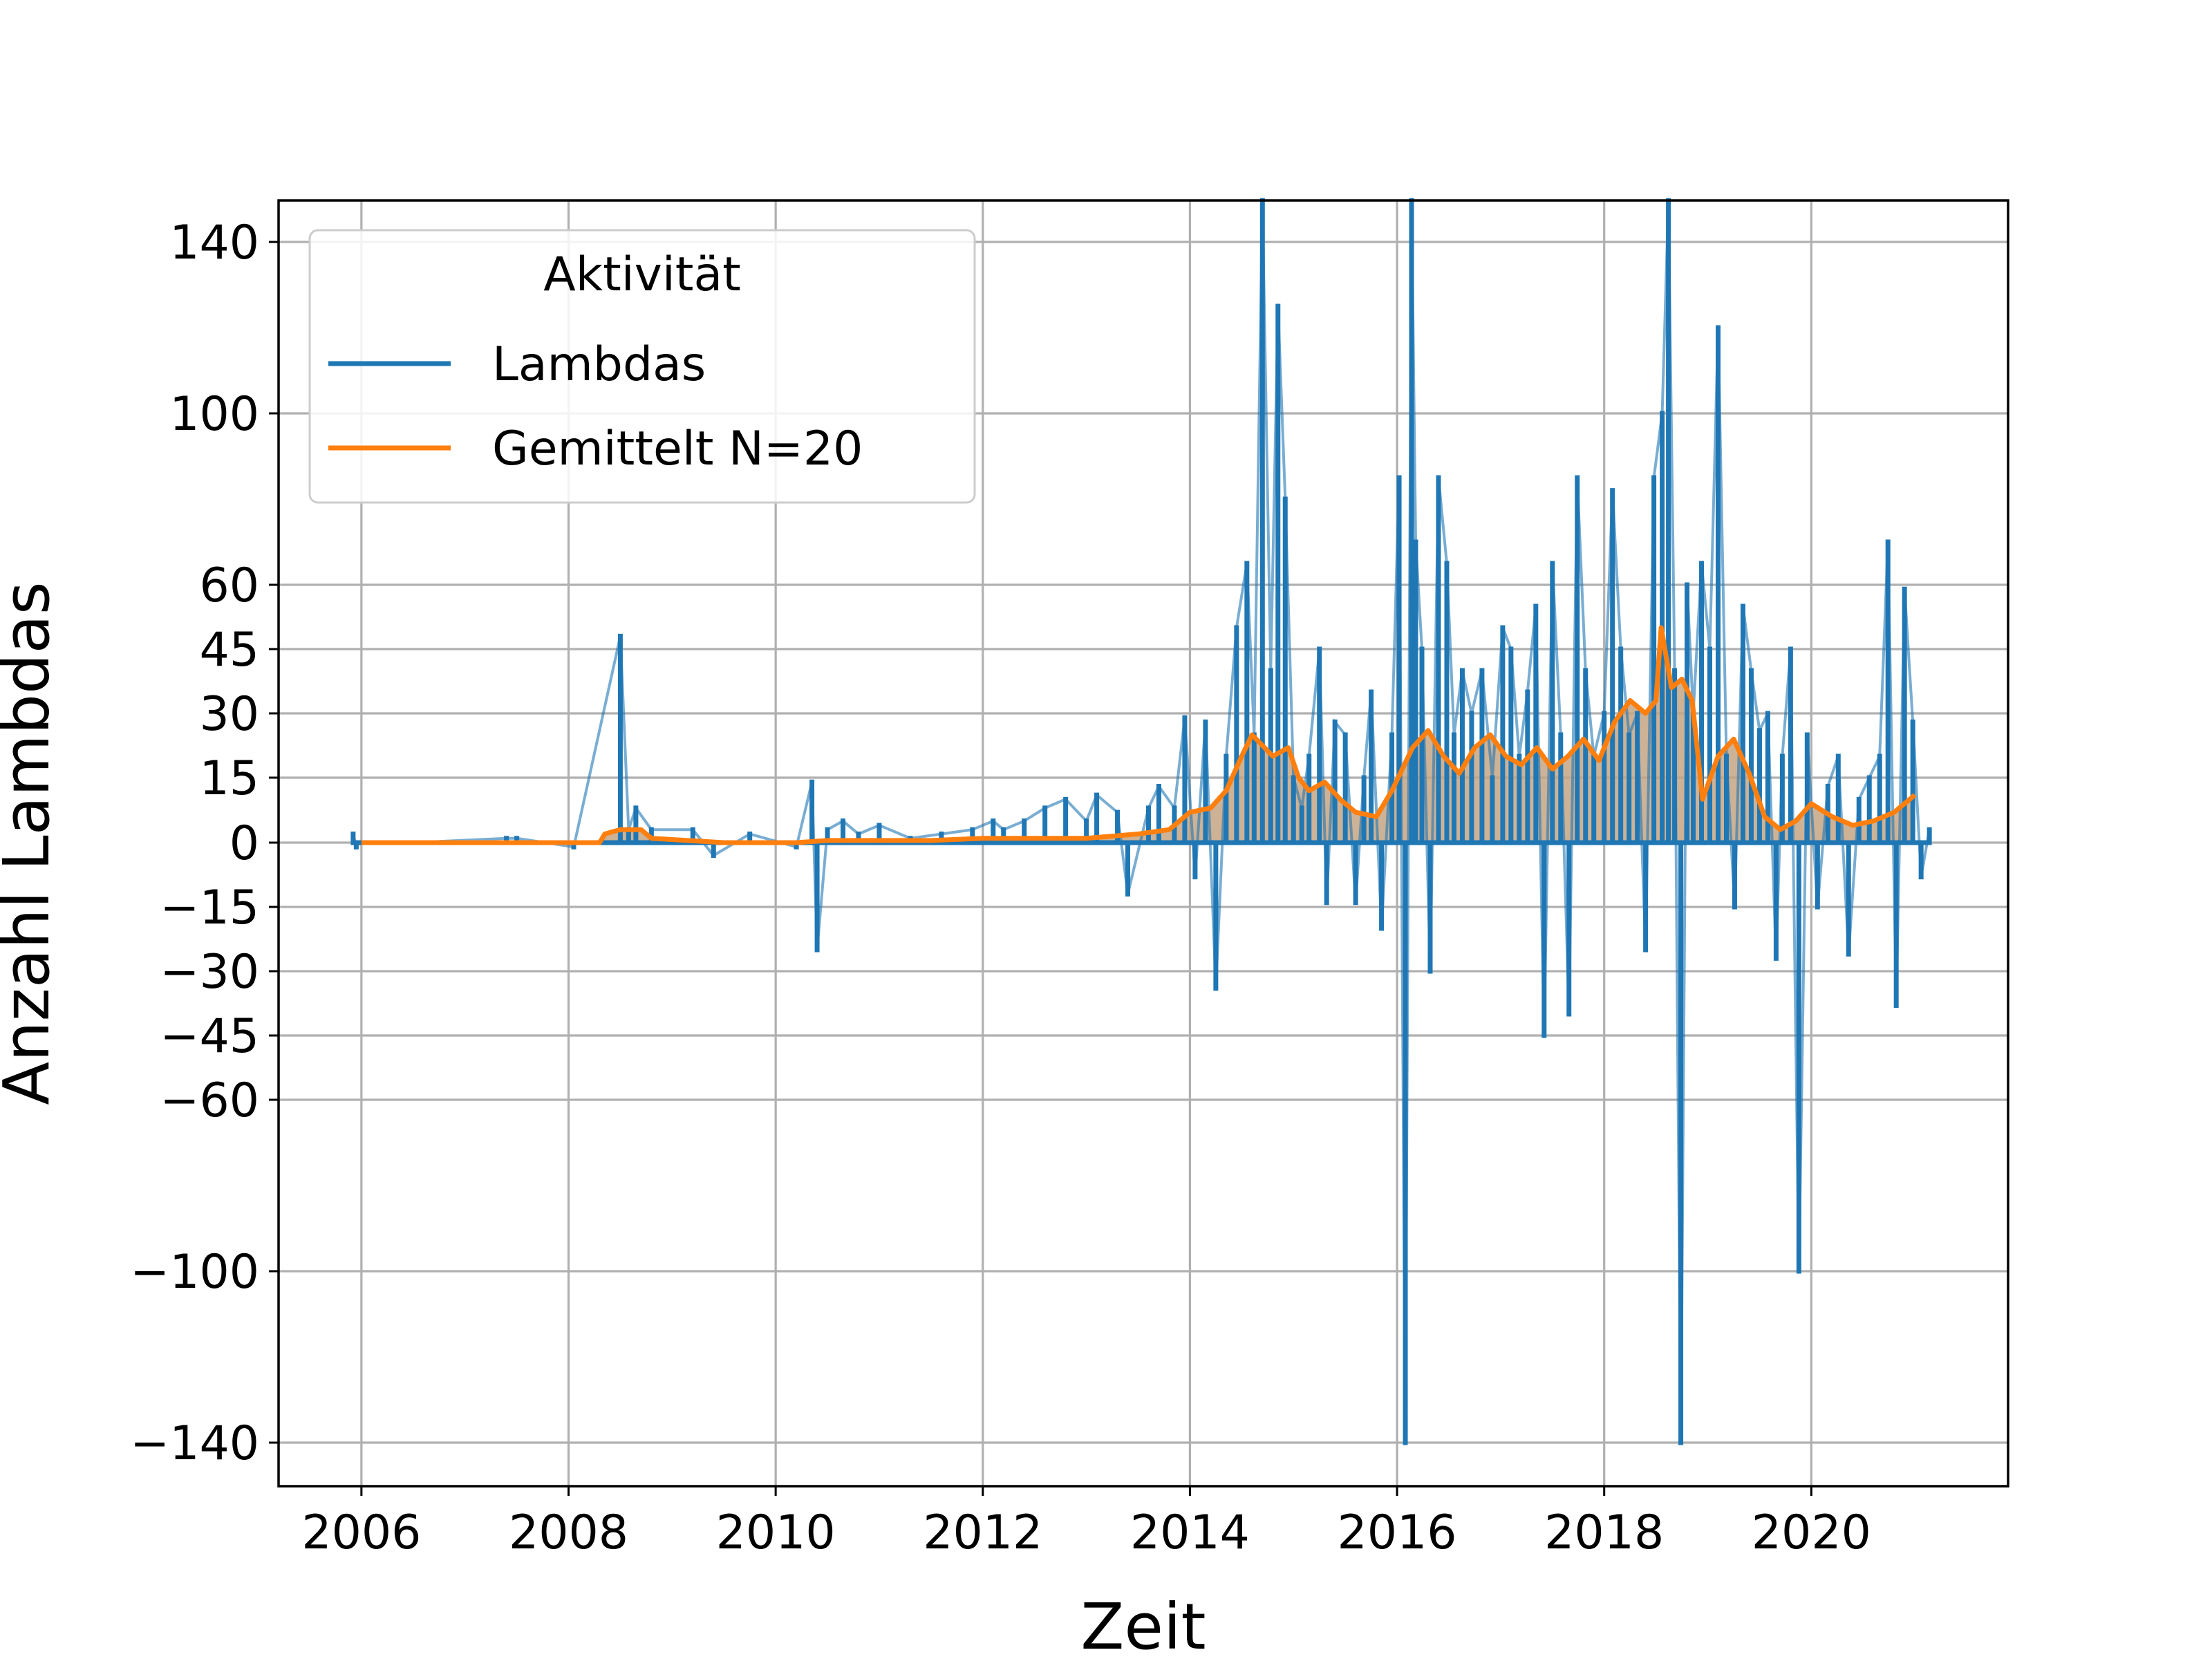  I want to click on y-tick-label: 140, so click(214, 243).